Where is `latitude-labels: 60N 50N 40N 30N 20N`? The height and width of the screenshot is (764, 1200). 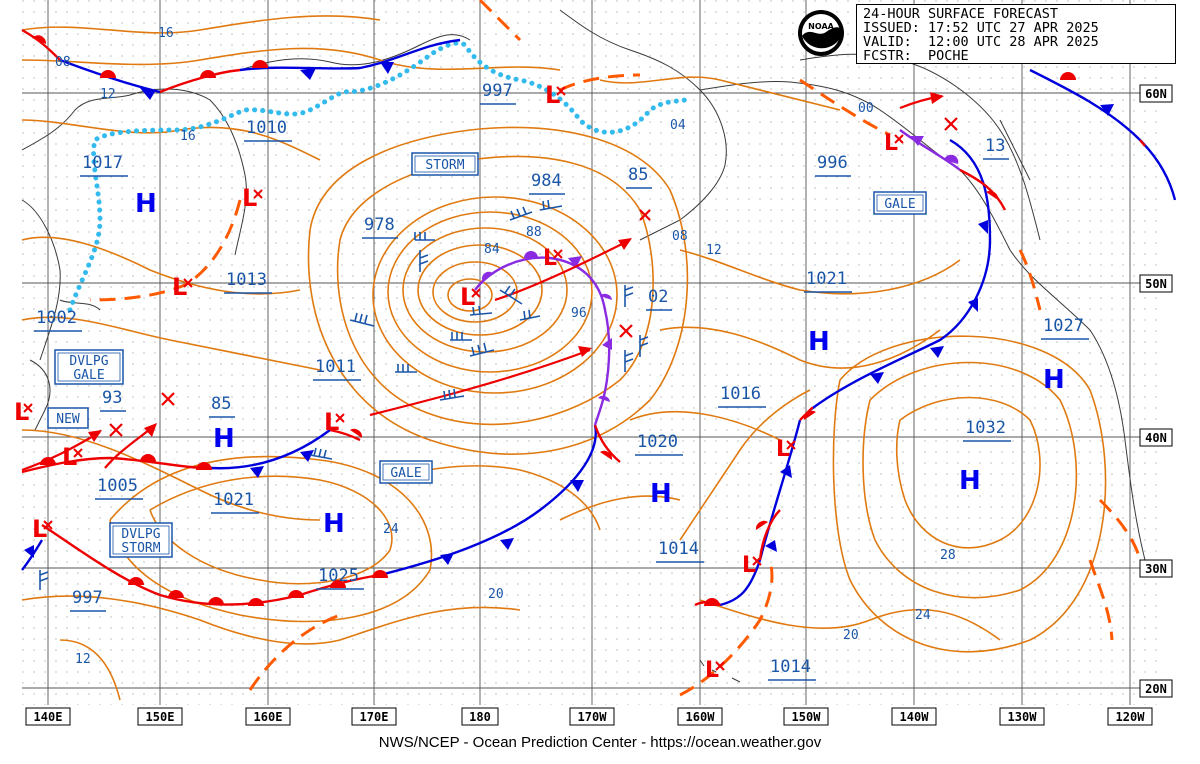
latitude-labels: 60N 50N 40N 30N 20N is located at coordinates (1156, 391).